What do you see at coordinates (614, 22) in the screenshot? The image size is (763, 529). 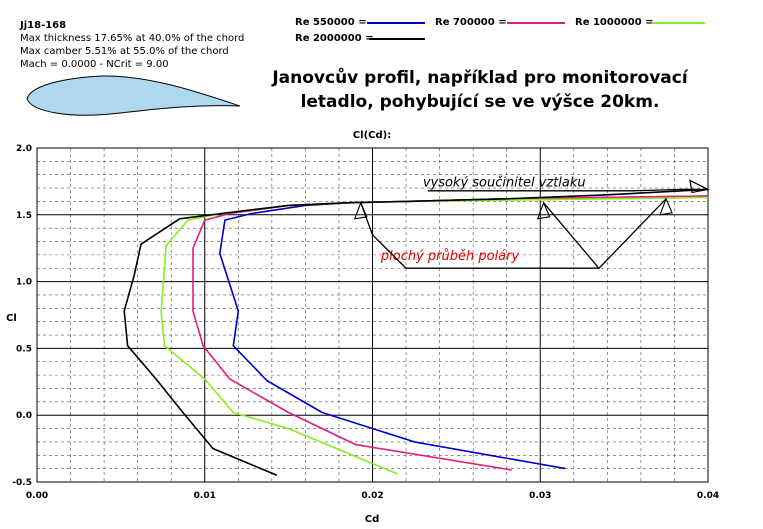 I see `legend-label-re1000000: Re 1000000 =` at bounding box center [614, 22].